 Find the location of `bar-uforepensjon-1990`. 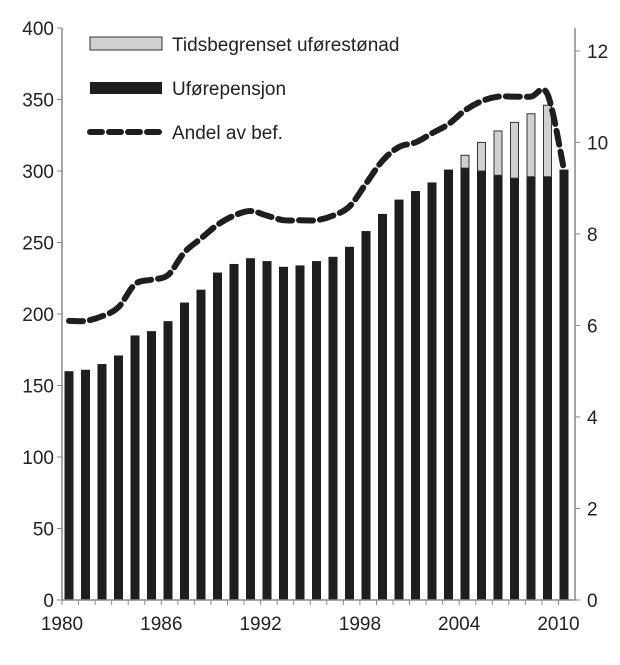

bar-uforepensjon-1990 is located at coordinates (234, 431).